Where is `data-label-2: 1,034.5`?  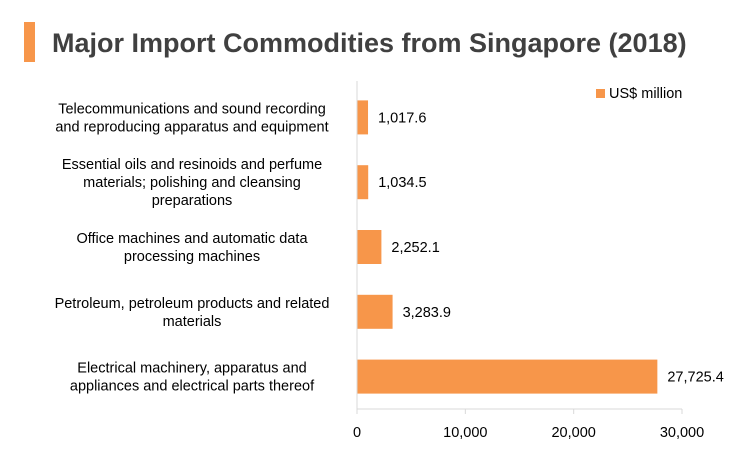
data-label-2: 1,034.5 is located at coordinates (402, 183).